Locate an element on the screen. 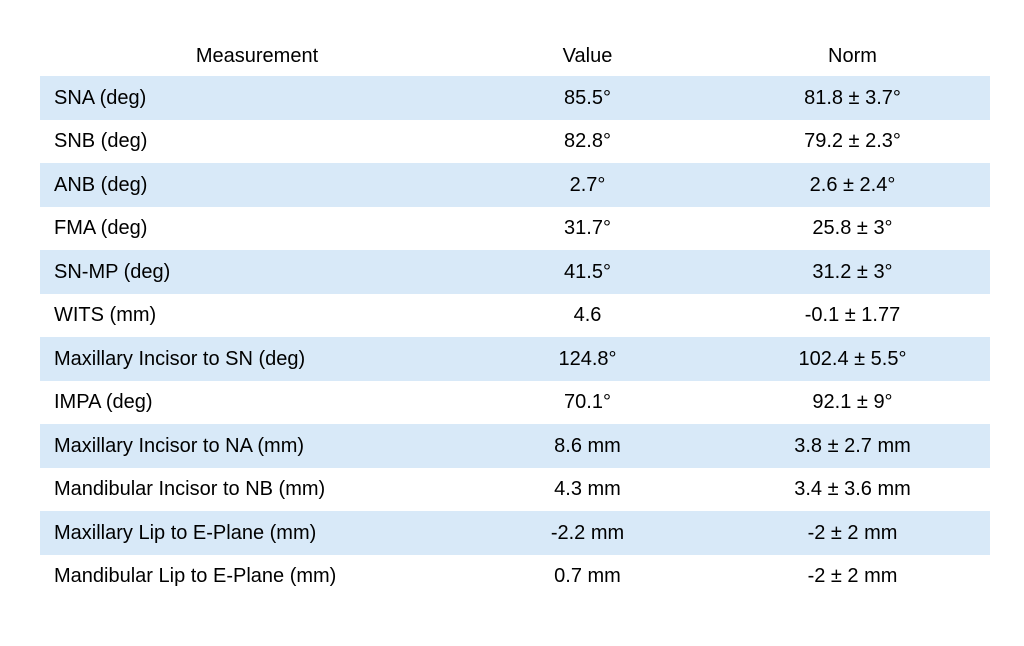 Image resolution: width=1024 pixels, height=646 pixels. measurement-cell: ANB (deg) is located at coordinates (101, 184).